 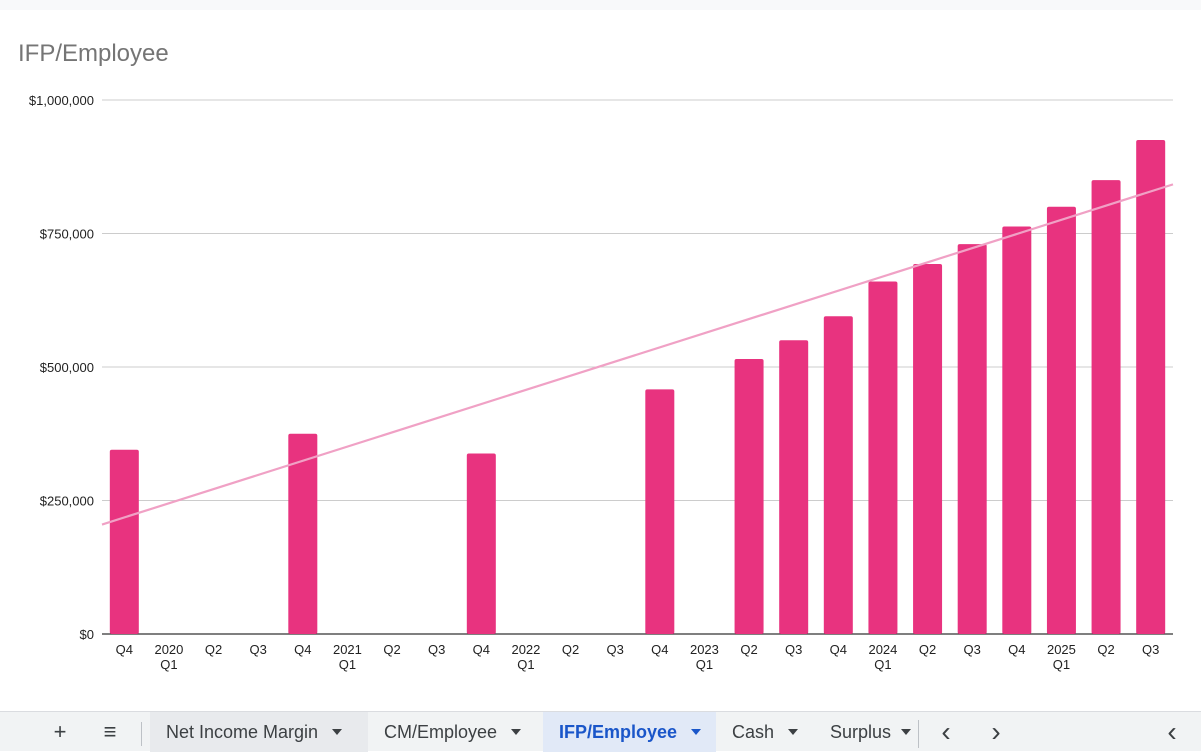 What do you see at coordinates (61, 100) in the screenshot?
I see `y-tick-label: $1,000,000` at bounding box center [61, 100].